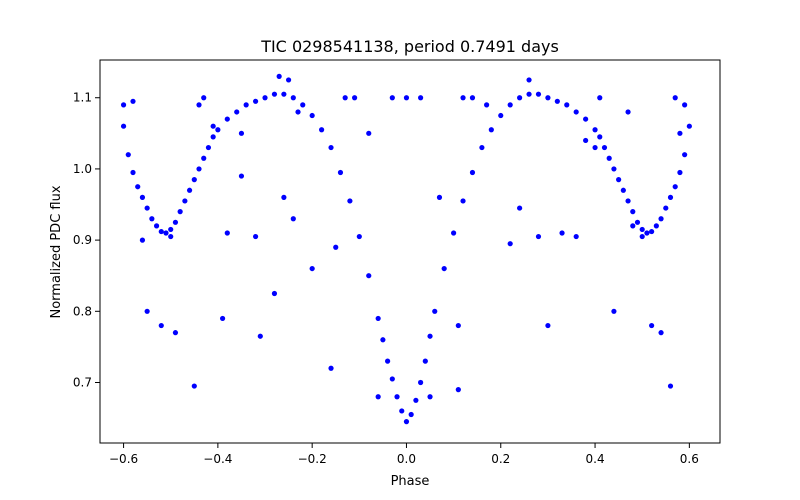 This screenshot has width=800, height=500. Describe the element at coordinates (82, 98) in the screenshot. I see `y-tick-label: 1.1` at that location.